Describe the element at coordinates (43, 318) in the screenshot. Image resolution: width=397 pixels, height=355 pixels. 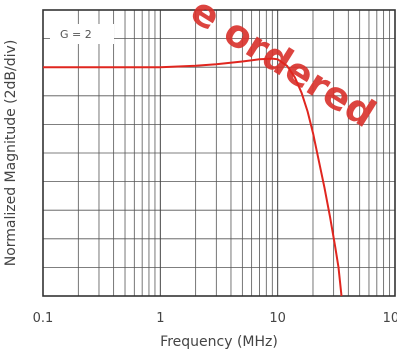
I see `x-tick-label: 0.1` at that location.